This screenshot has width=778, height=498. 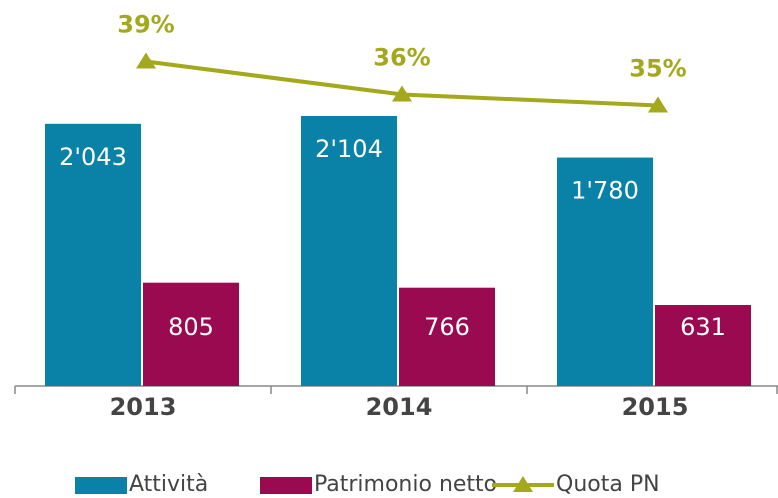 I want to click on data-label: 1'780, so click(x=605, y=191).